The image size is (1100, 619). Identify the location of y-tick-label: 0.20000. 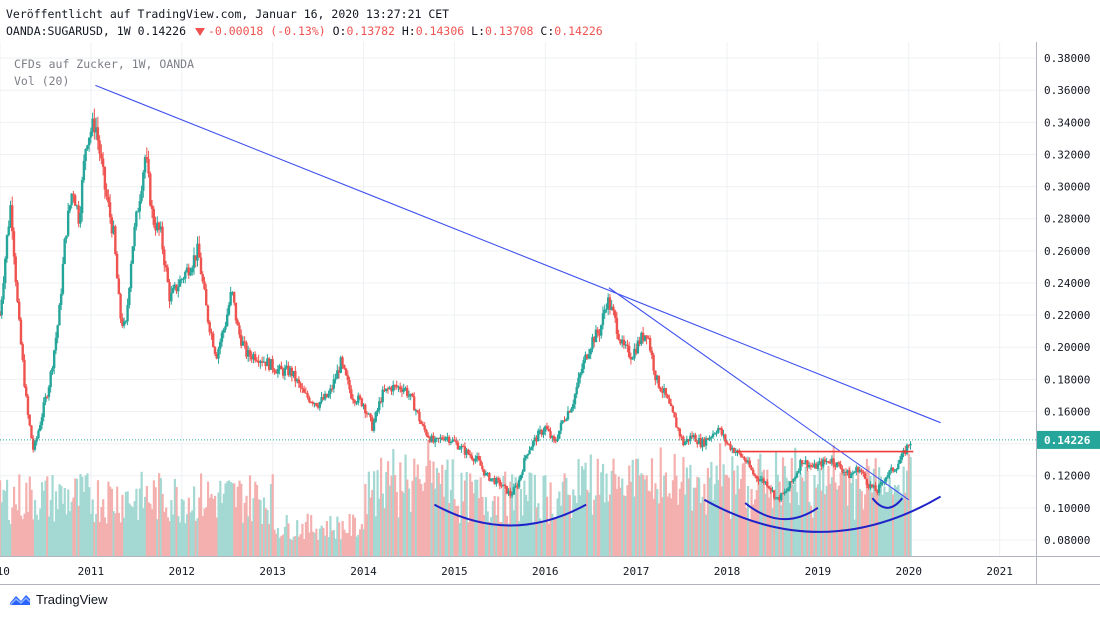
(1067, 347).